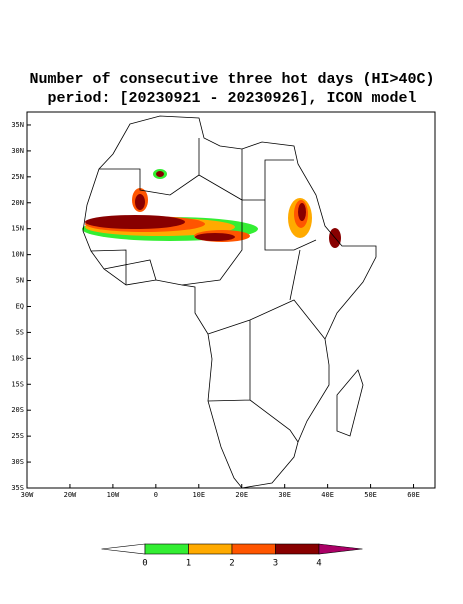 This screenshot has width=463, height=604. What do you see at coordinates (284, 495) in the screenshot?
I see `x-tick-label: 30E` at bounding box center [284, 495].